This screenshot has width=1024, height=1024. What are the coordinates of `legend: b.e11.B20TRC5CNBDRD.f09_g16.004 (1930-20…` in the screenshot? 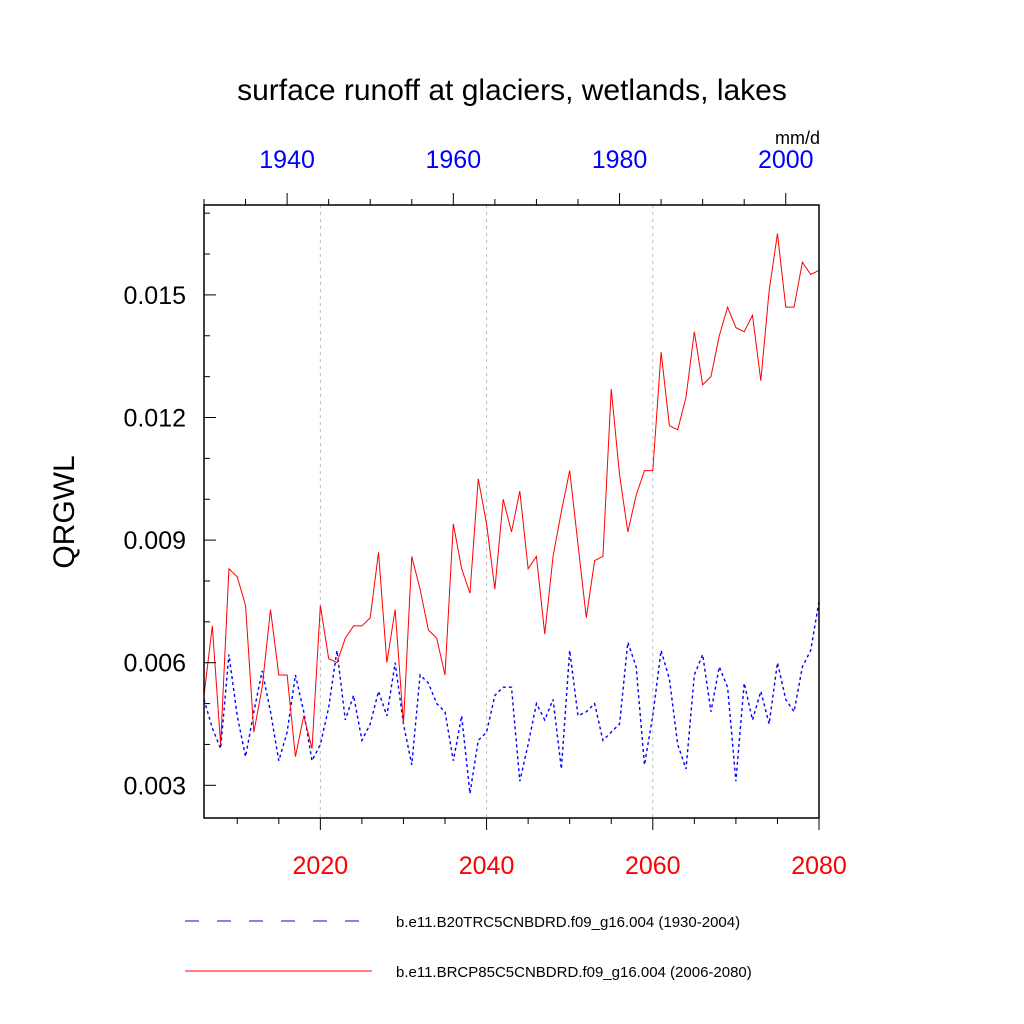 It's located at (468, 947).